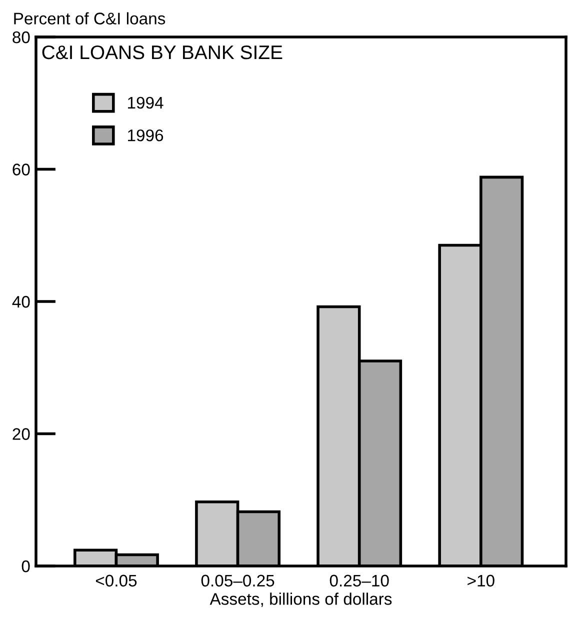 The width and height of the screenshot is (579, 618). I want to click on x-tick-label: 0.25–10, so click(359, 580).